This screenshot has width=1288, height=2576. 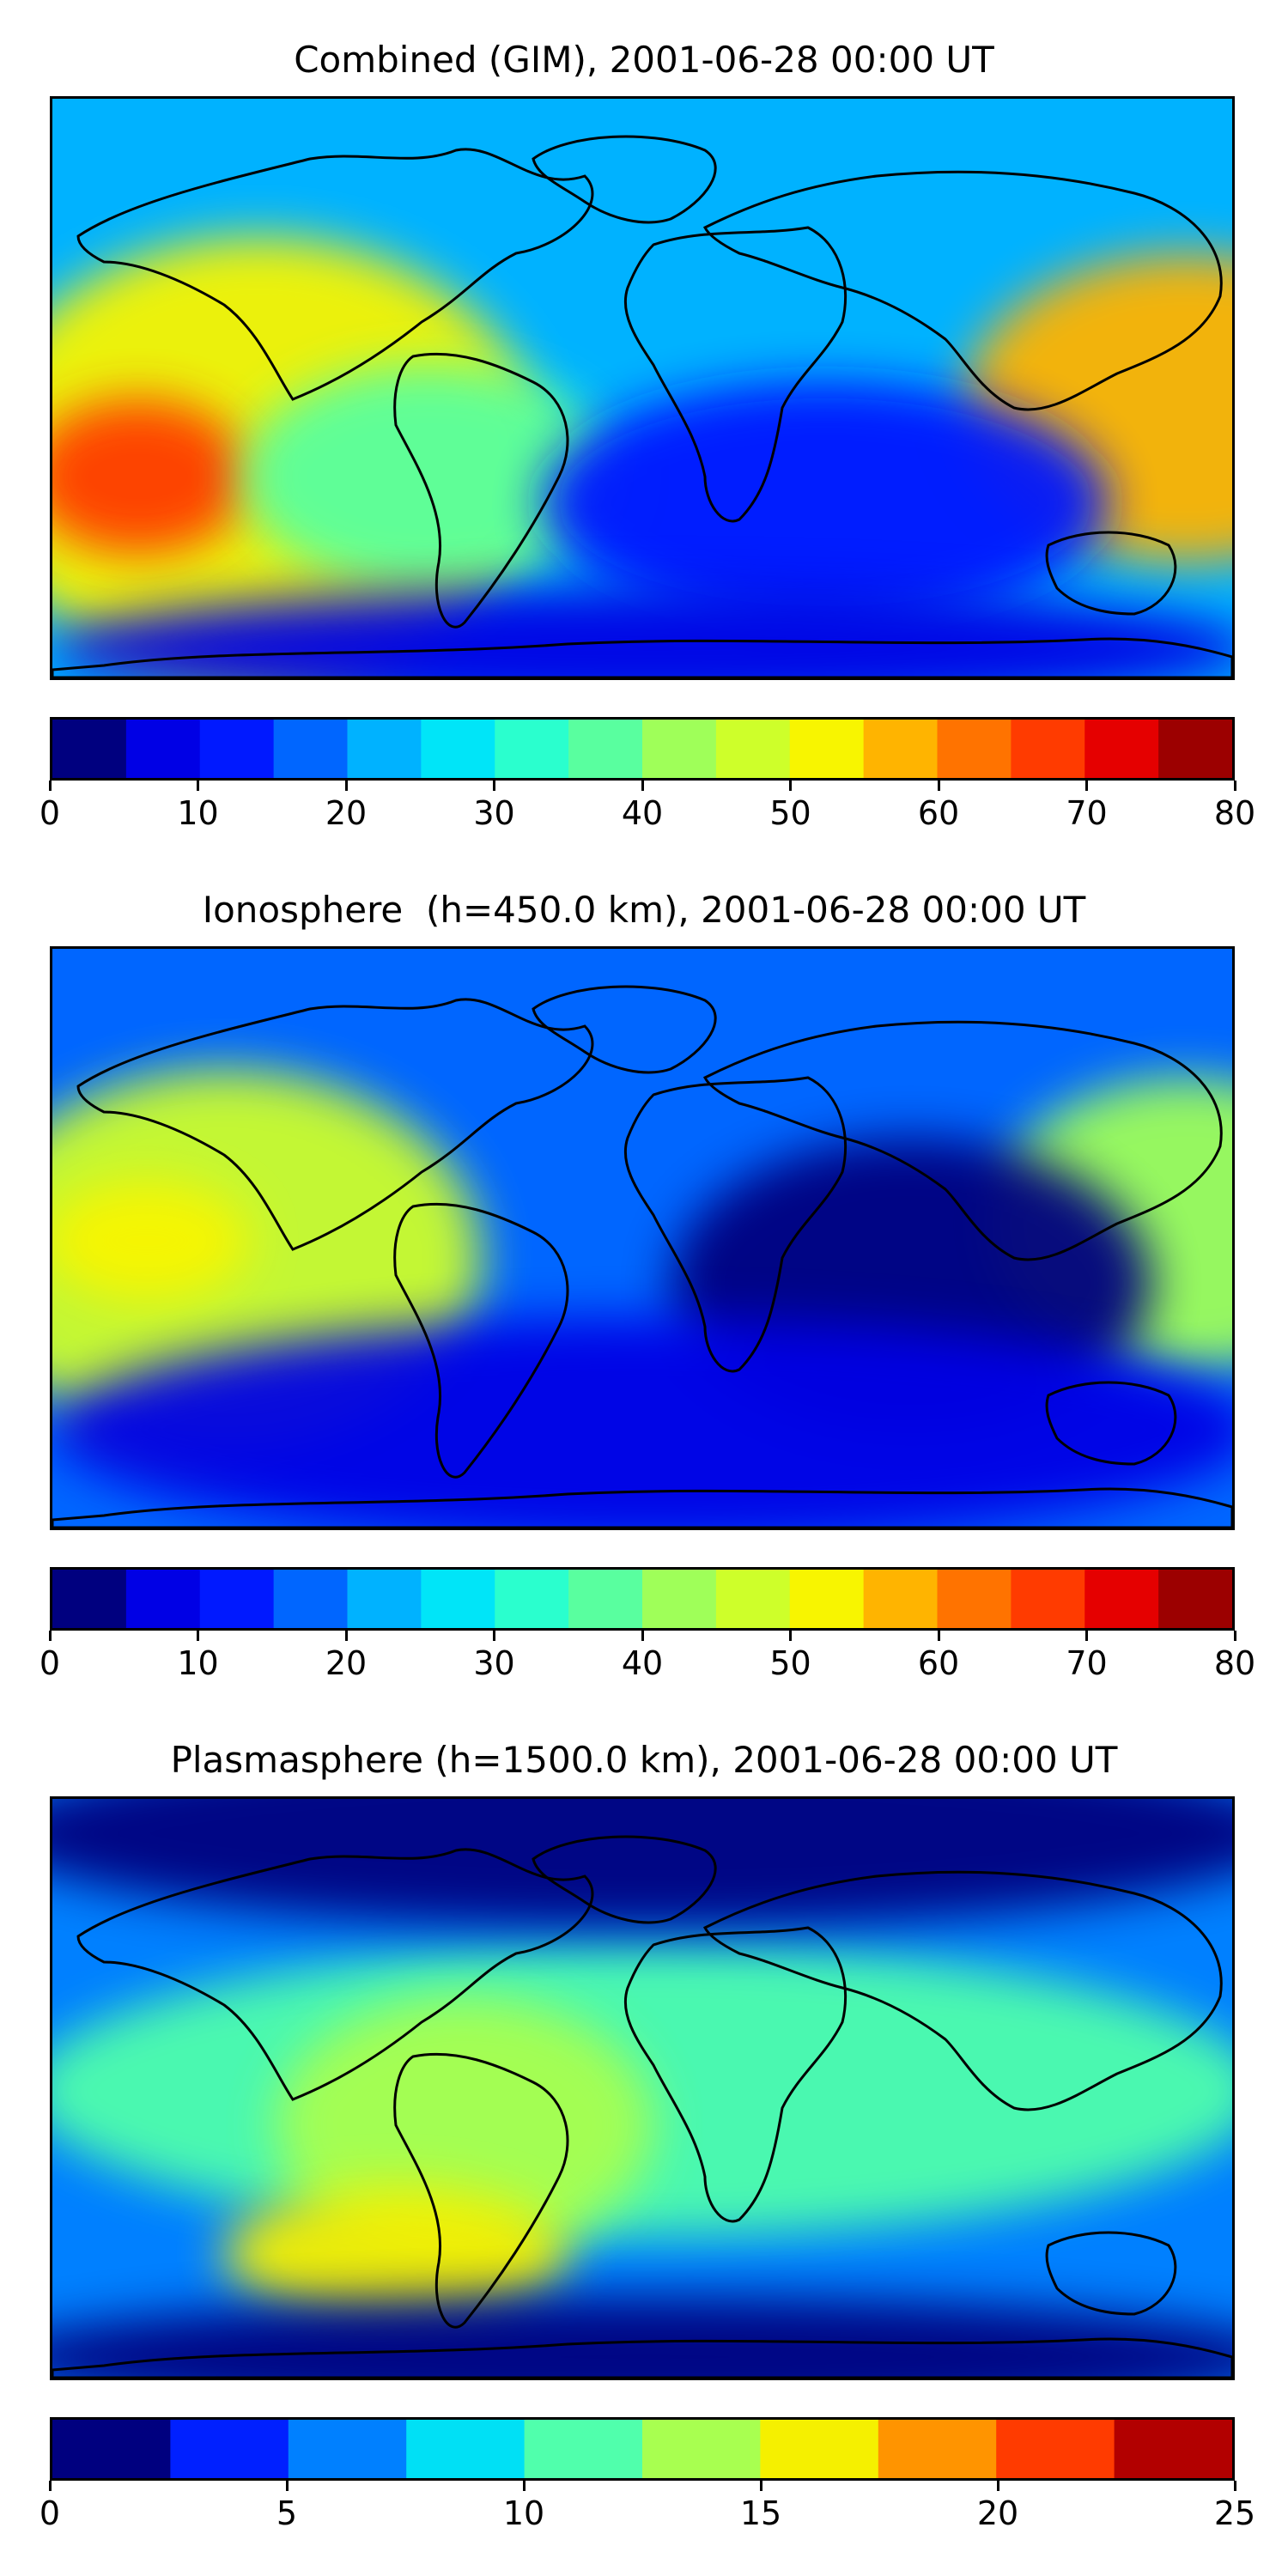 What do you see at coordinates (1235, 813) in the screenshot?
I see `combined-colorbar-tick-label: 80` at bounding box center [1235, 813].